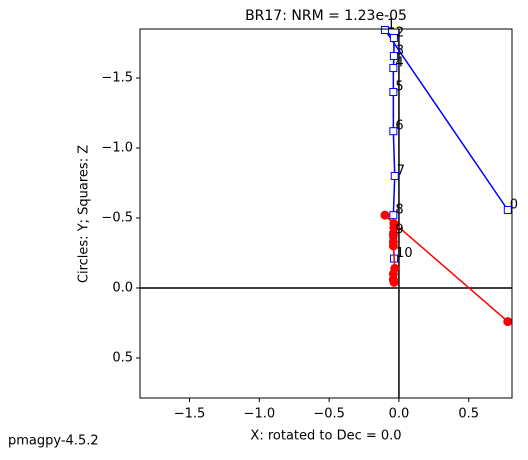 The image size is (528, 460). What do you see at coordinates (117, 147) in the screenshot?
I see `y-tick-label: −1.0` at bounding box center [117, 147].